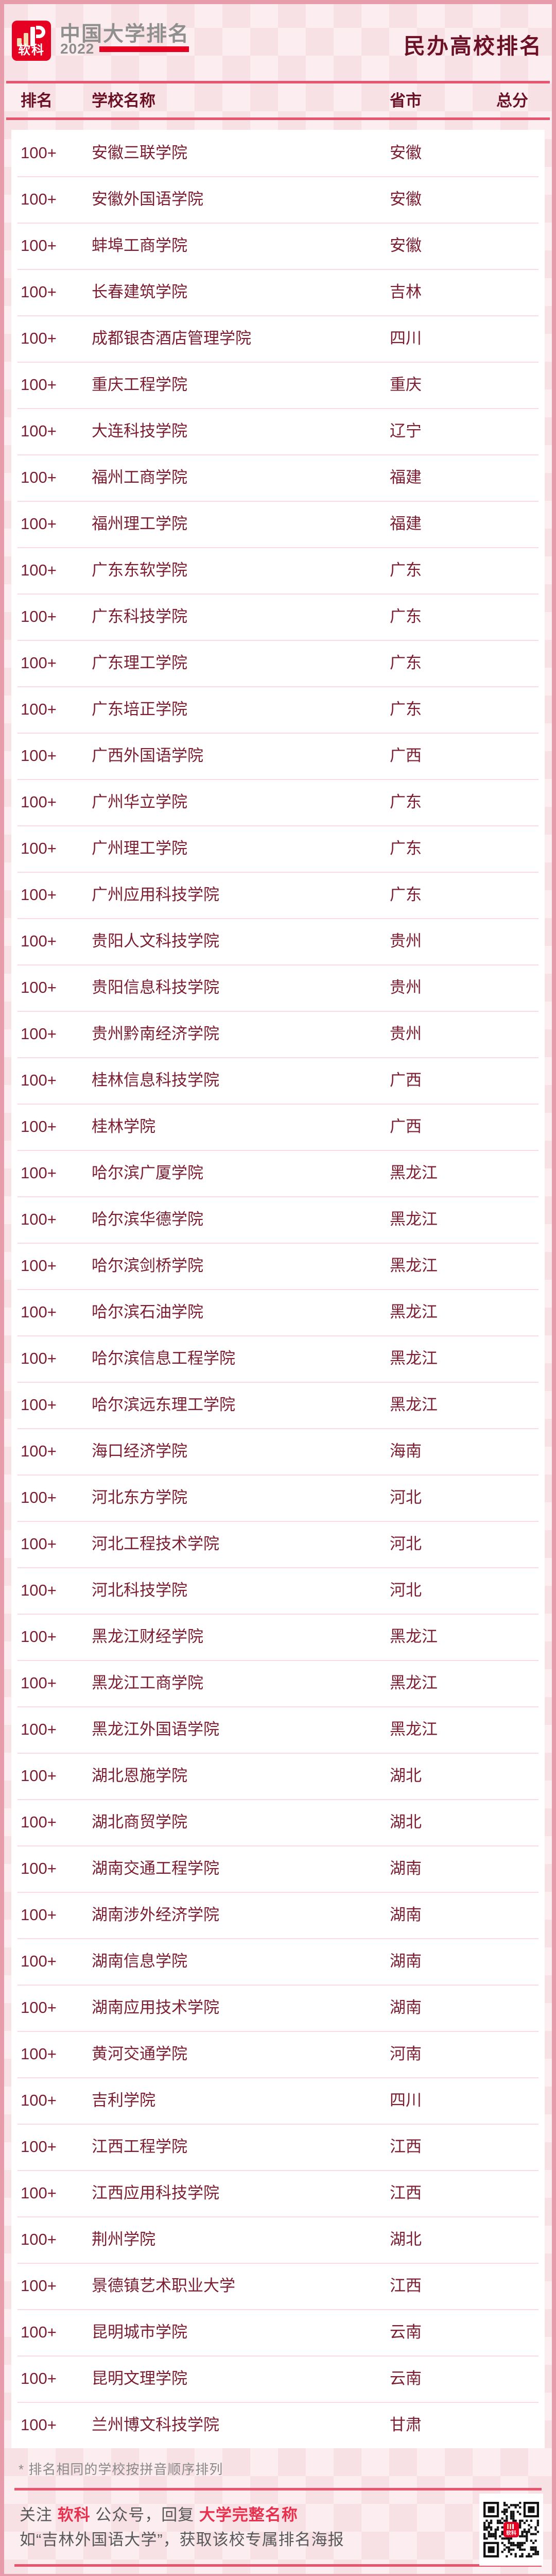 The width and height of the screenshot is (556, 2576). Describe the element at coordinates (139, 663) in the screenshot. I see `school-name-cell: 广东理工学院` at that location.